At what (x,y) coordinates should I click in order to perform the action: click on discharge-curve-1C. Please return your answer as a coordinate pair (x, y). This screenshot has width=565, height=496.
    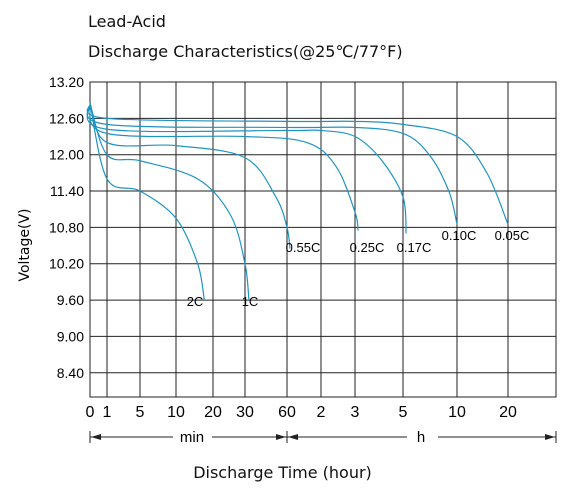
    Looking at the image, I should click on (169, 202).